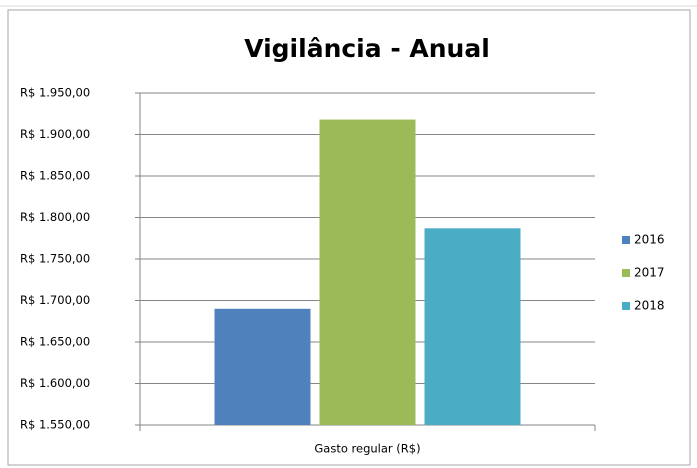 The height and width of the screenshot is (468, 697). I want to click on y-tick-label: R$ 1.950,00, so click(55, 93).